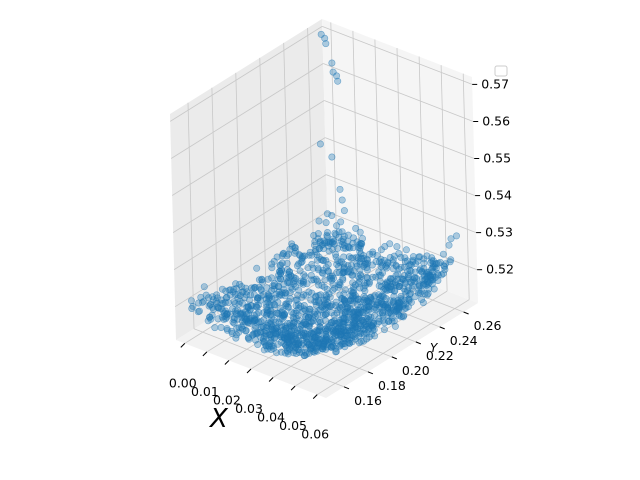 The image size is (640, 480). I want to click on x-axis-label: X, so click(218, 419).